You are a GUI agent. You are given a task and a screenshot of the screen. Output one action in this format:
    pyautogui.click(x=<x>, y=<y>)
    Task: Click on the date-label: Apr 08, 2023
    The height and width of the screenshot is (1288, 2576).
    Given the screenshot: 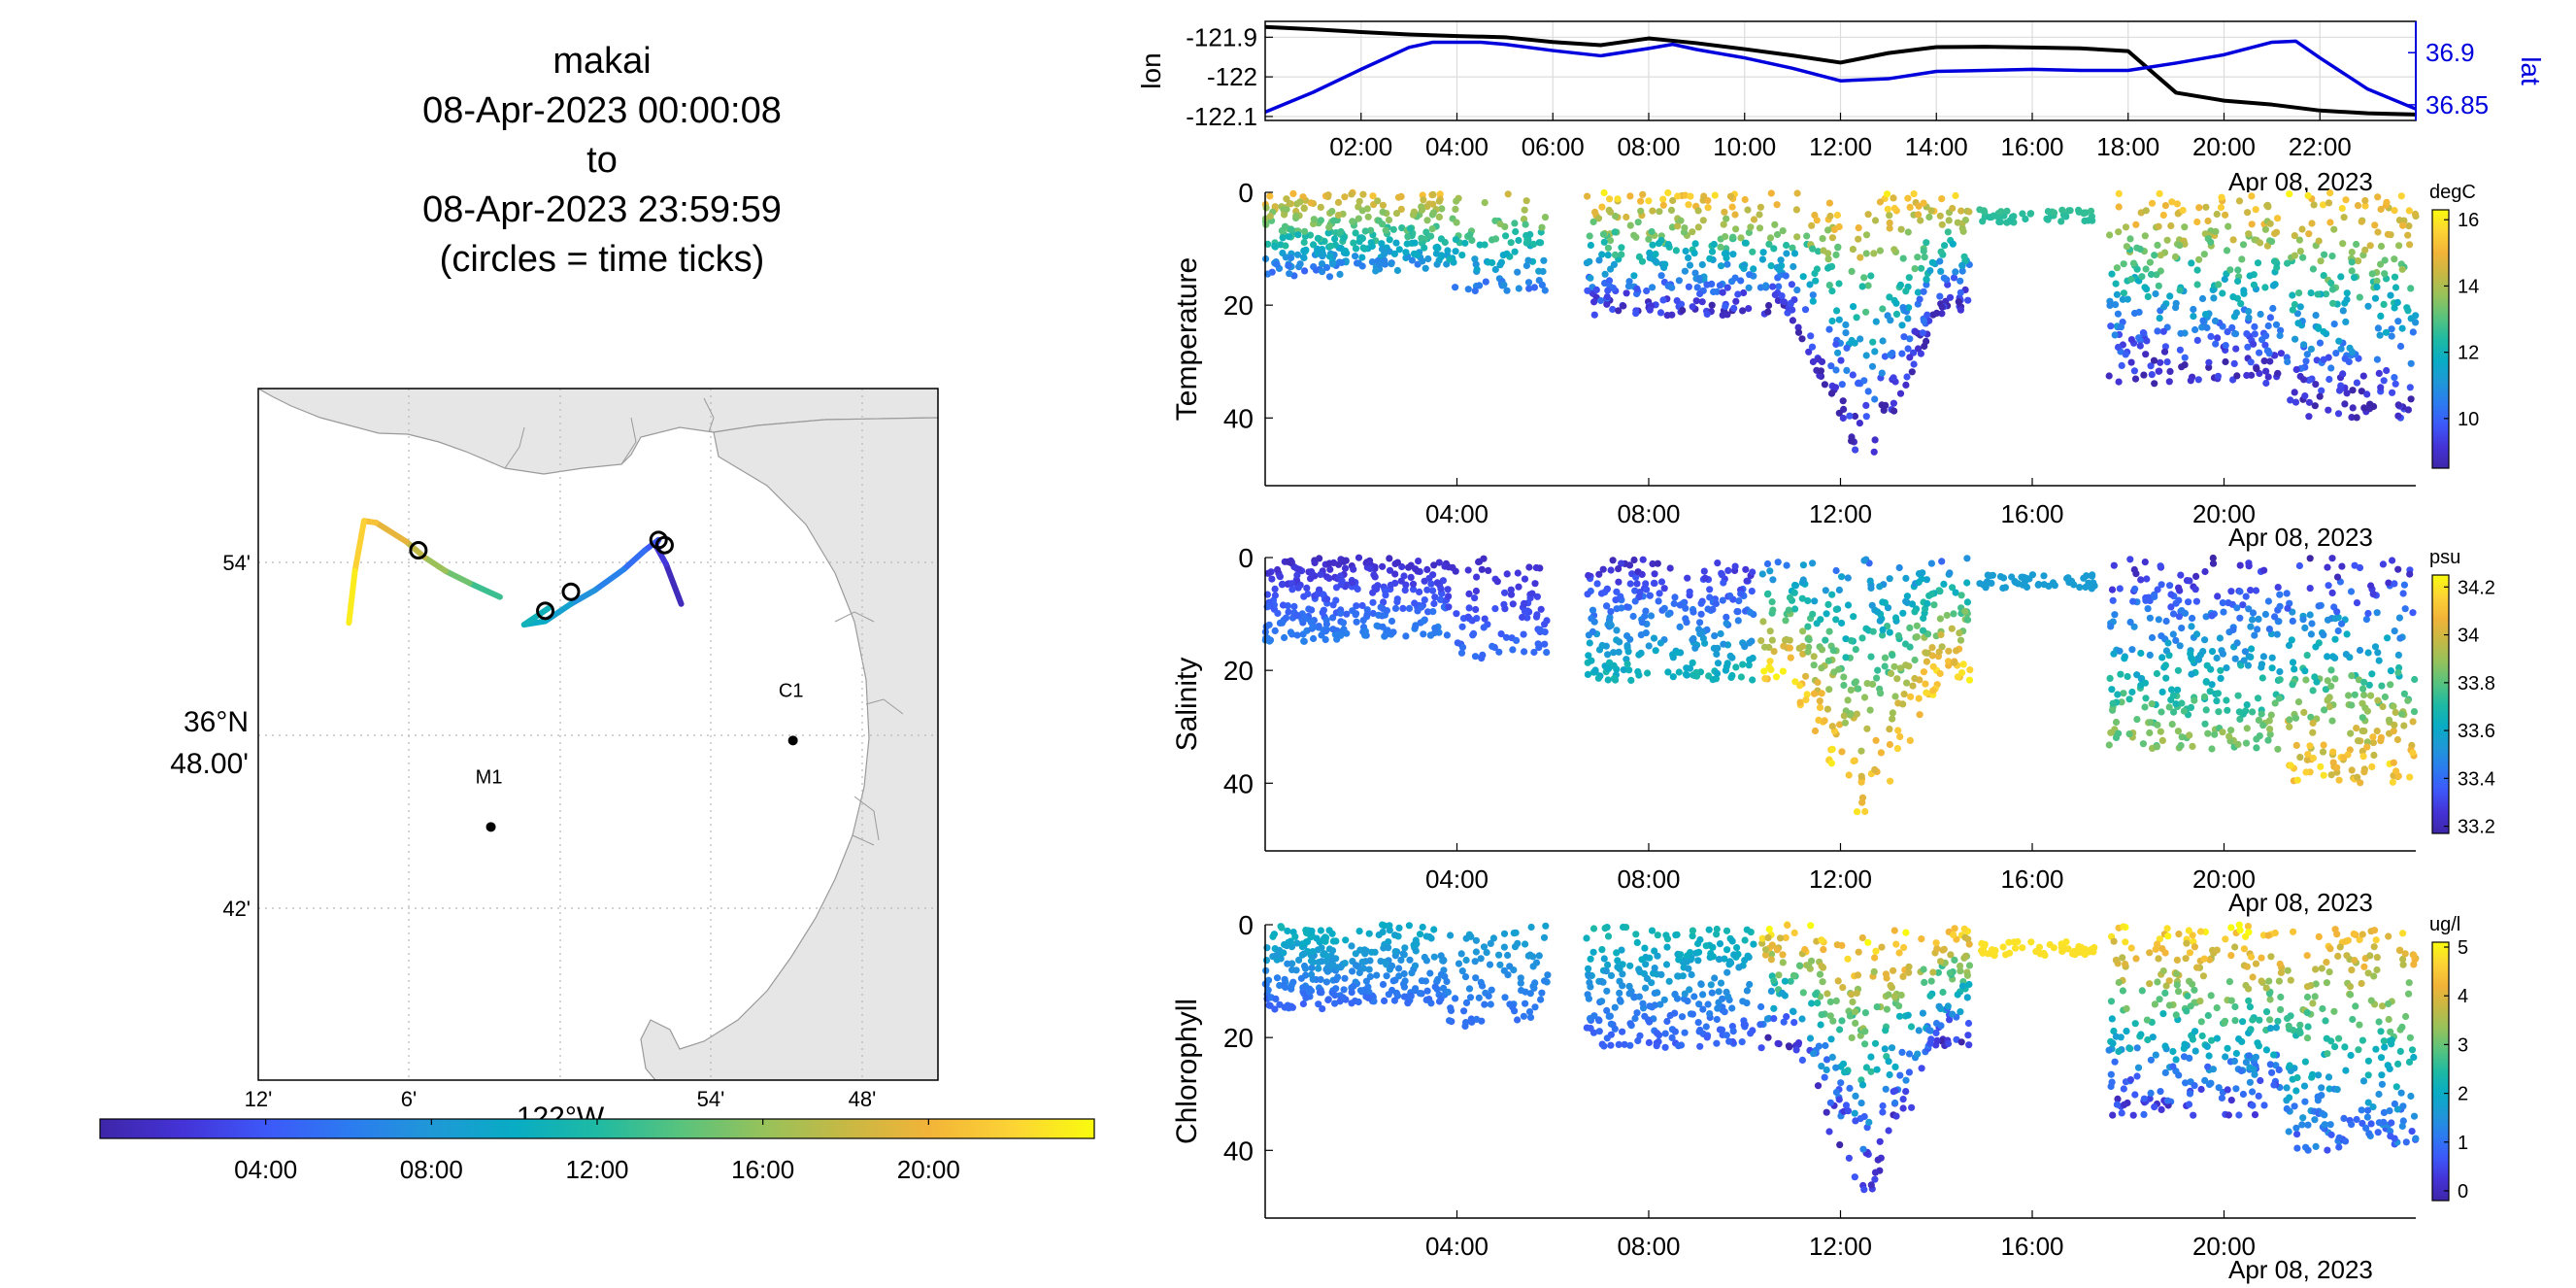 What is the action you would take?
    pyautogui.click(x=2300, y=902)
    